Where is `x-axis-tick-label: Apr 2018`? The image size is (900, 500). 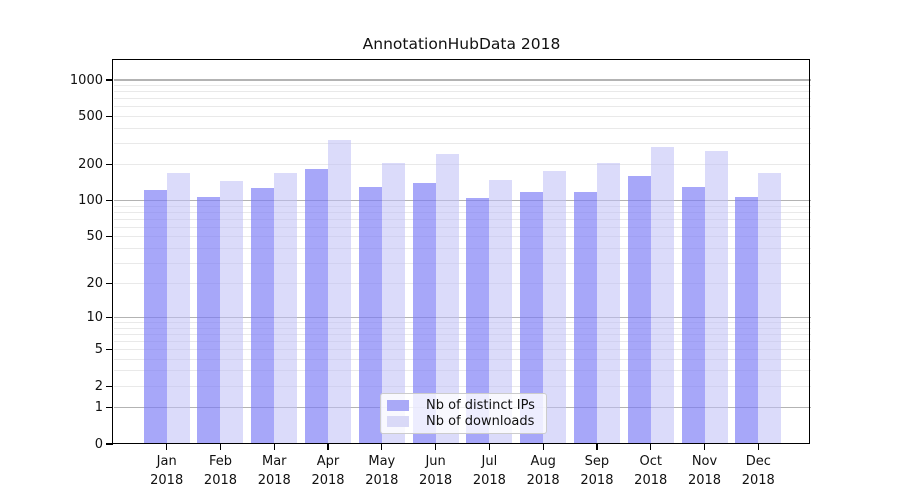
x-axis-tick-label: Apr 2018 is located at coordinates (328, 471).